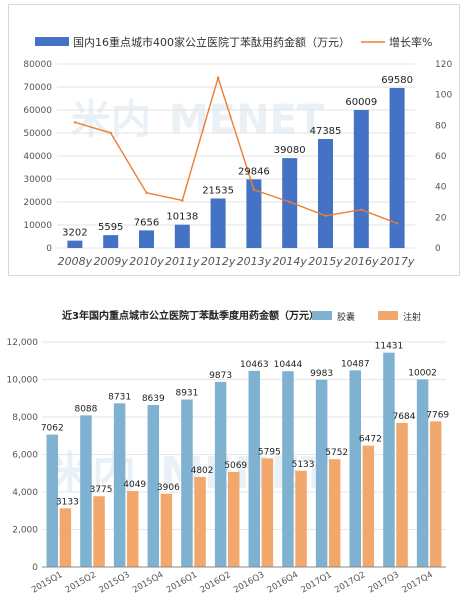 The width and height of the screenshot is (466, 599). Describe the element at coordinates (146, 261) in the screenshot. I see `x-tick-label: 2010y` at that location.